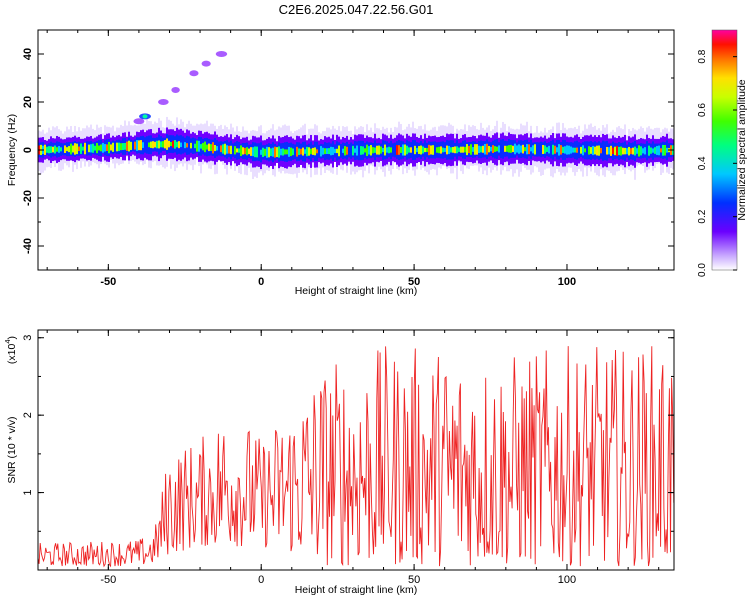  Describe the element at coordinates (702, 270) in the screenshot. I see `colorbar-tick-label: 0.0` at that location.